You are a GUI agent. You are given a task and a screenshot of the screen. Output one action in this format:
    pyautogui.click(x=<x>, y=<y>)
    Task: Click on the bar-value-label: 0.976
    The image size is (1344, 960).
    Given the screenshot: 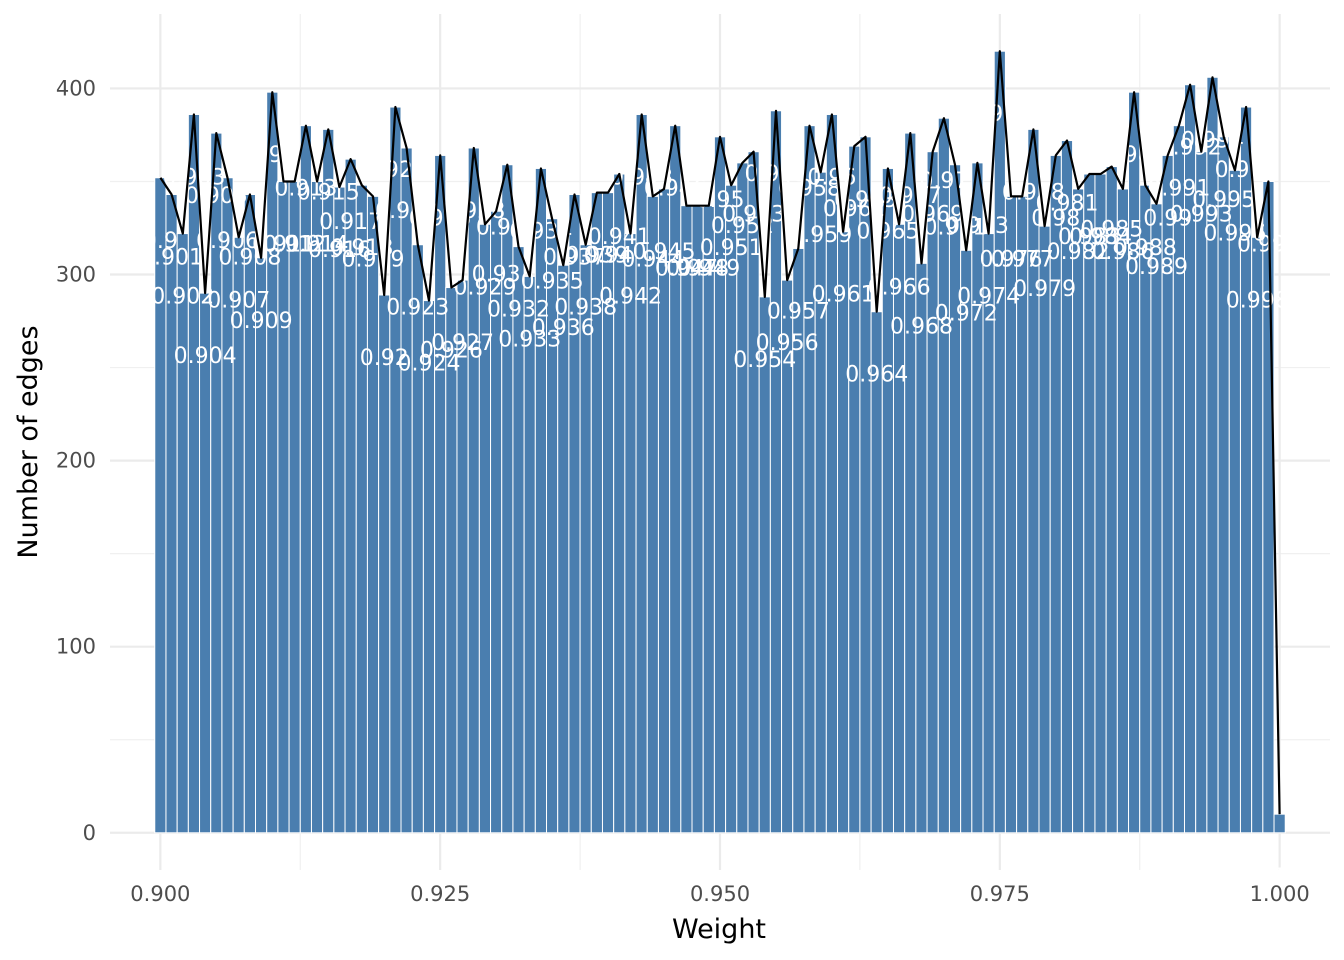 What is the action you would take?
    pyautogui.click(x=1011, y=259)
    